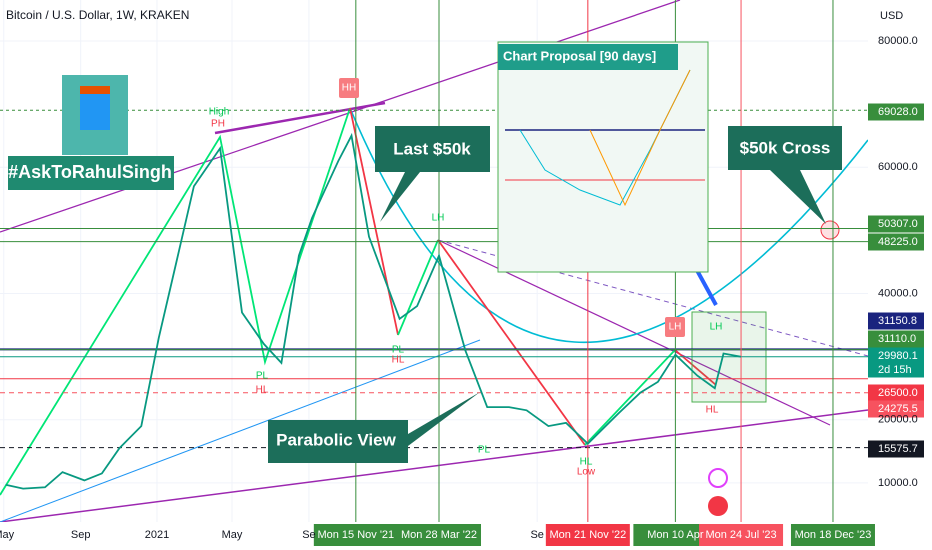 This screenshot has width=932, height=550. Describe the element at coordinates (432, 148) in the screenshot. I see `annotation-text: Last $50k` at that location.